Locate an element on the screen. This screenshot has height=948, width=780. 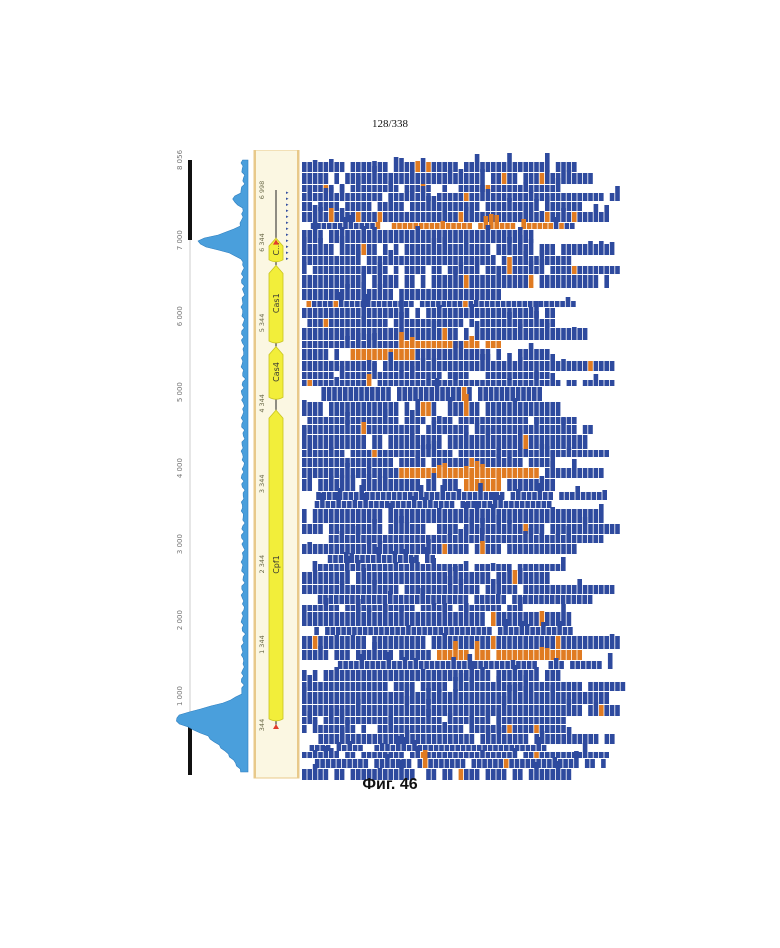
coverage-tick-label: 5 000 is located at coordinates (180, 392).